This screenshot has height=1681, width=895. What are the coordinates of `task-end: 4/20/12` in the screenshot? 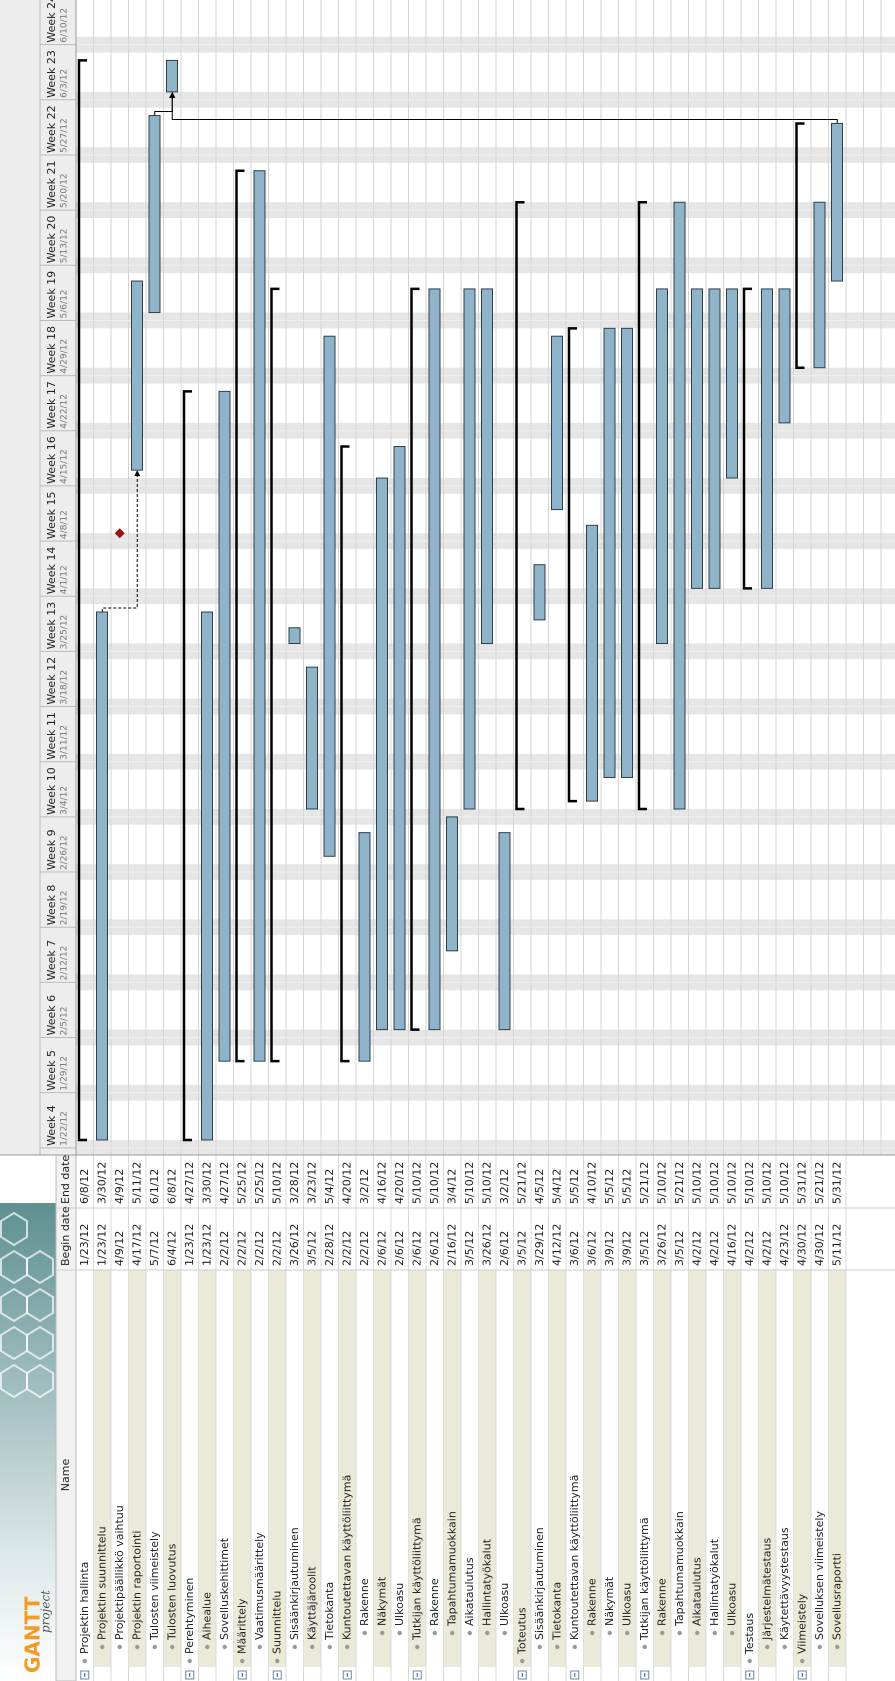 It's located at (399, 1183).